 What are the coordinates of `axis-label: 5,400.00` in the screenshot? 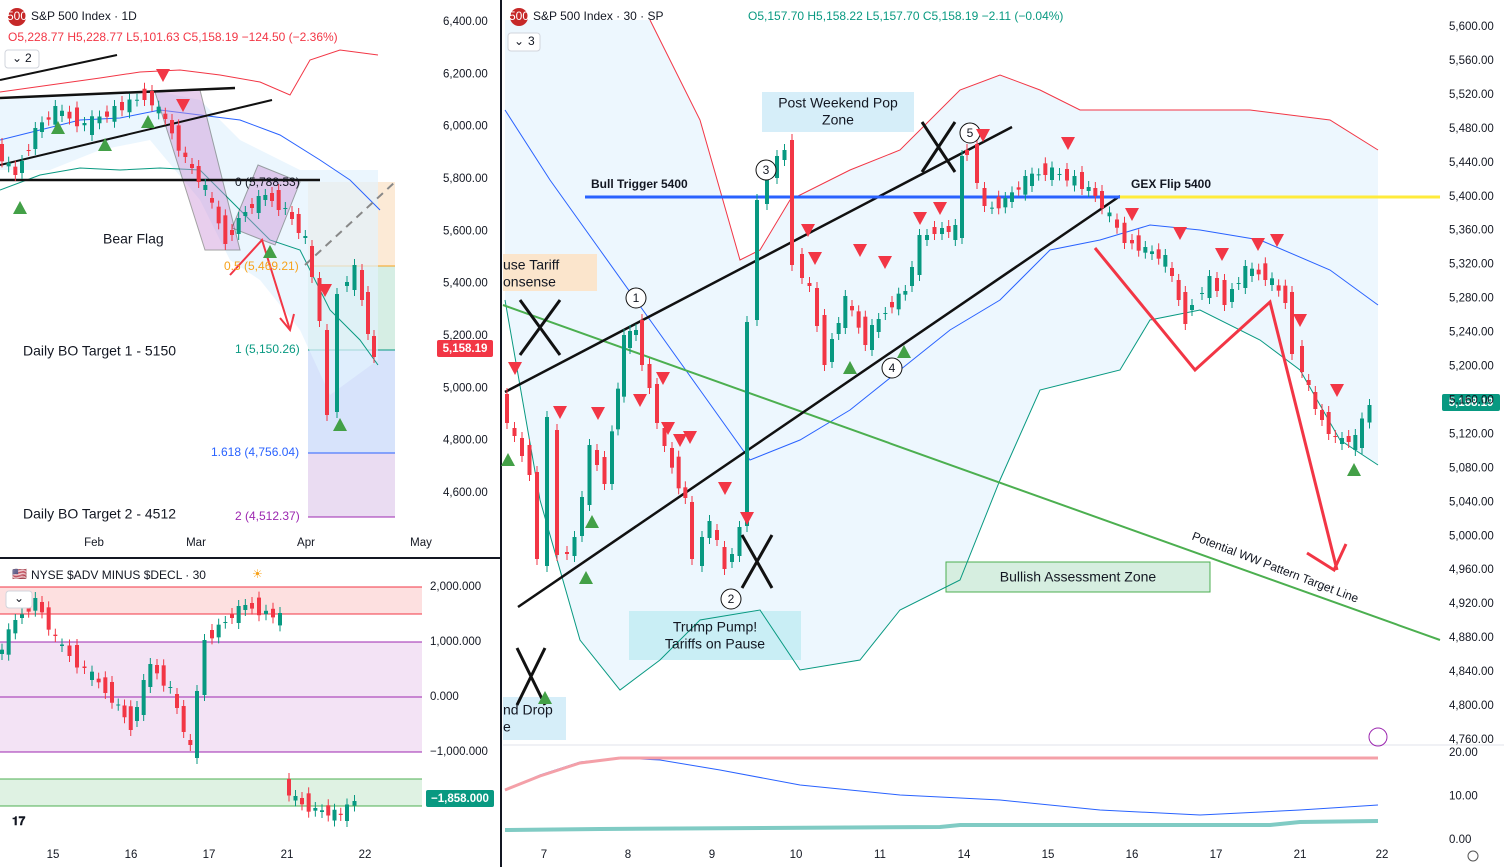 It's located at (465, 284).